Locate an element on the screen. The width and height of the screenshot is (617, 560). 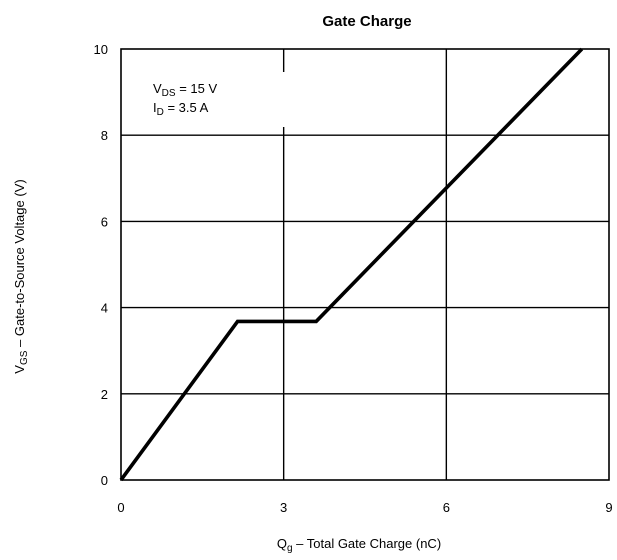
x-axis-label: Qg – Total Gate Charge (nC) is located at coordinates (359, 545).